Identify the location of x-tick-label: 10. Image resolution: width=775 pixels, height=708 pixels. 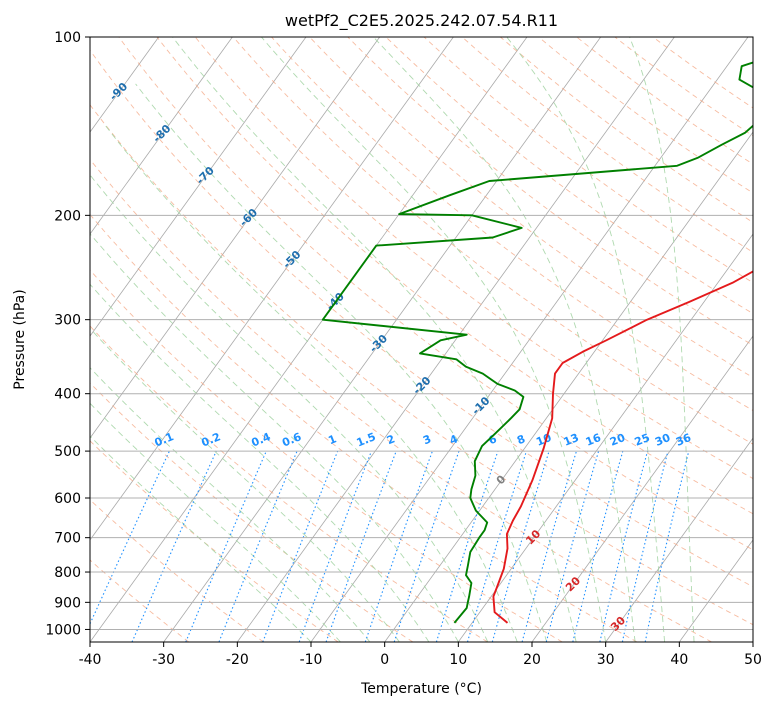
(458, 660).